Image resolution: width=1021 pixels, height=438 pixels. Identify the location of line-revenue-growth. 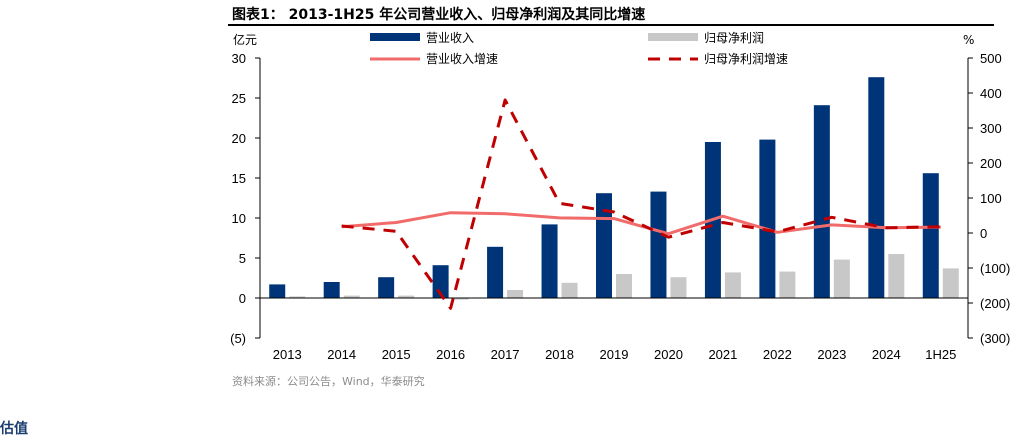
(641, 223).